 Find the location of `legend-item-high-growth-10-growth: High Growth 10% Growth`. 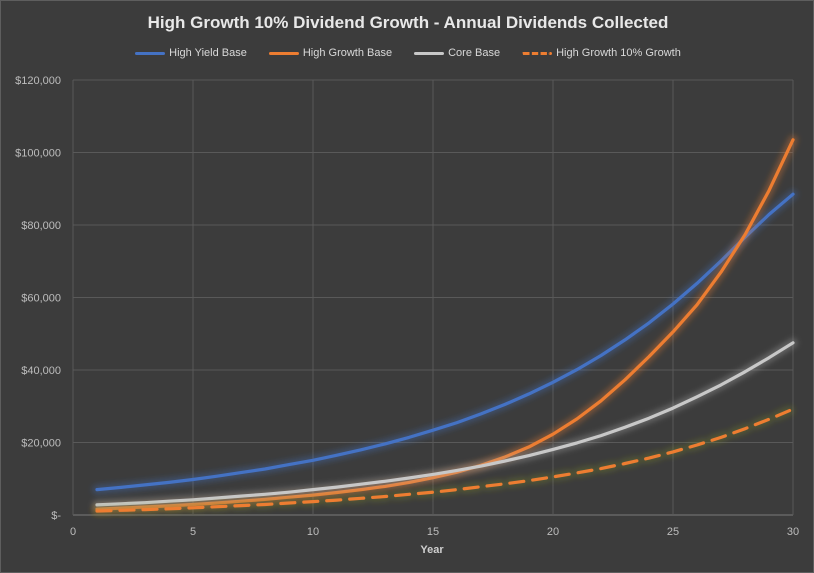

legend-item-high-growth-10-growth: High Growth 10% Growth is located at coordinates (601, 53).